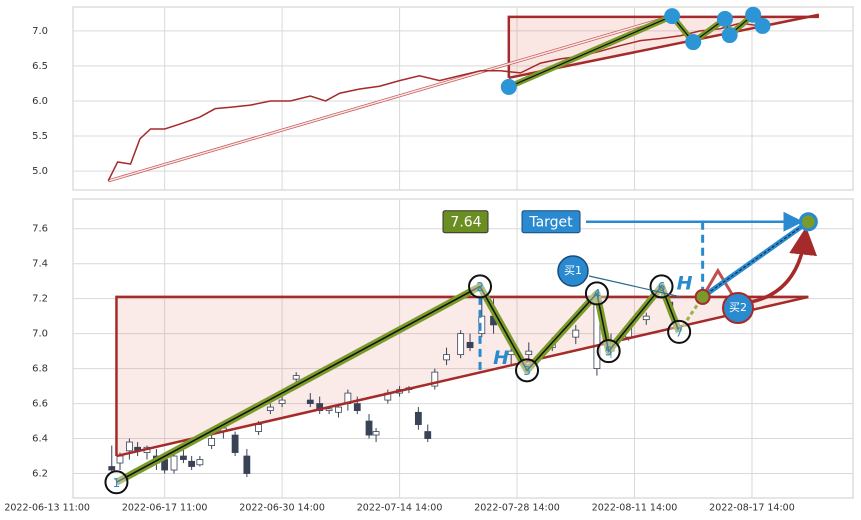 The height and width of the screenshot is (520, 861). I want to click on y-tick-label: 7.2, so click(40, 299).